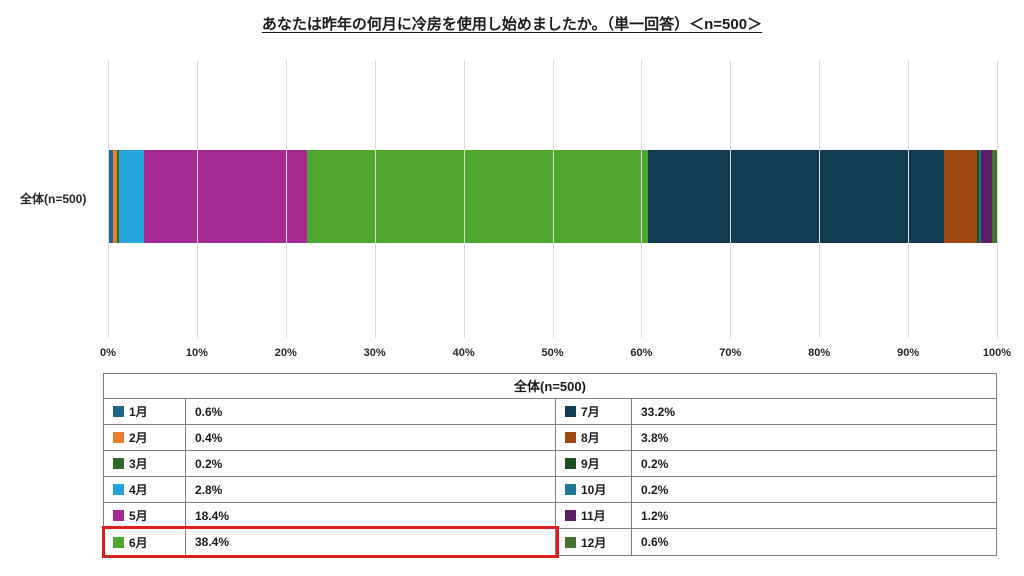 The width and height of the screenshot is (1024, 576). I want to click on x-axis-tick-label: 90%, so click(908, 353).